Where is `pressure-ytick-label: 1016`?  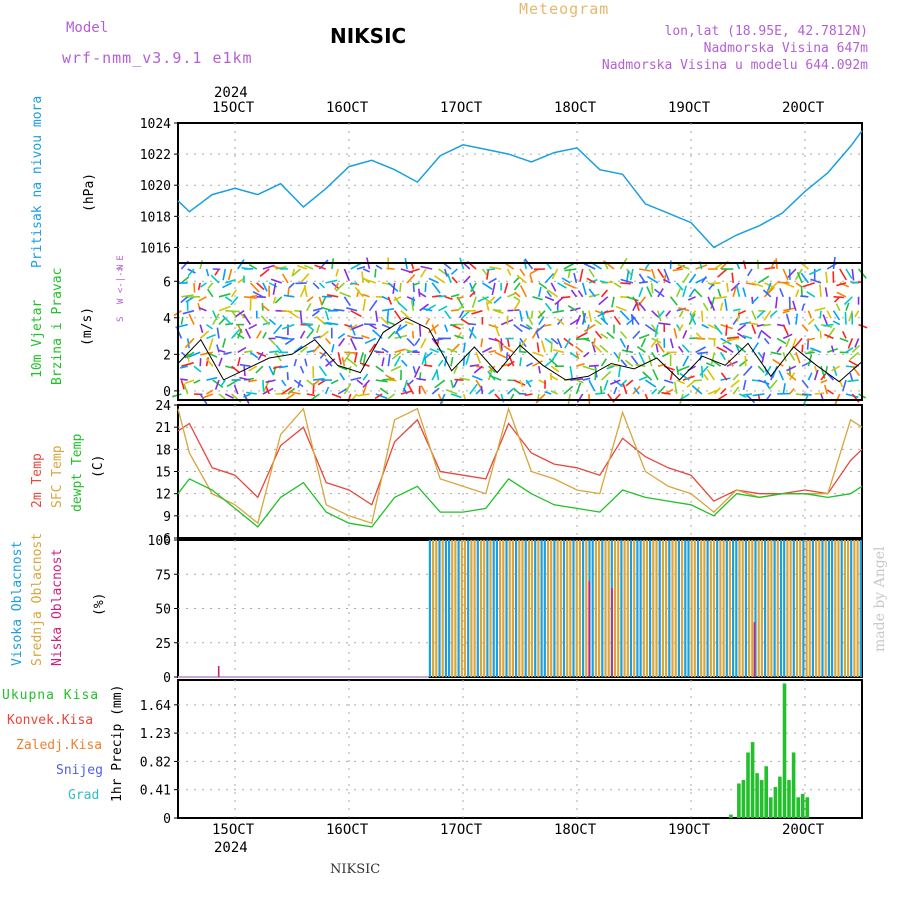 pressure-ytick-label: 1016 is located at coordinates (155, 248).